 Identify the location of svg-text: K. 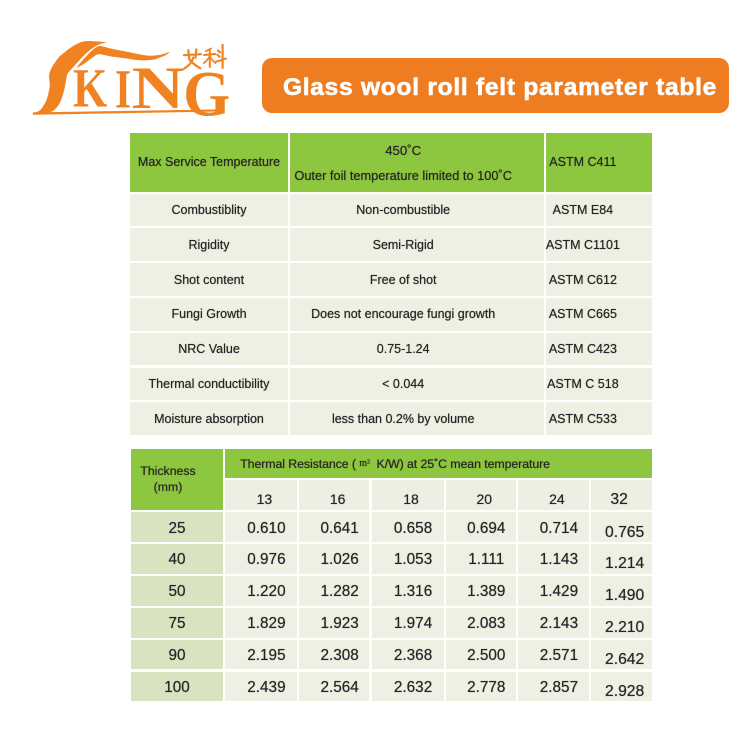
(90, 88).